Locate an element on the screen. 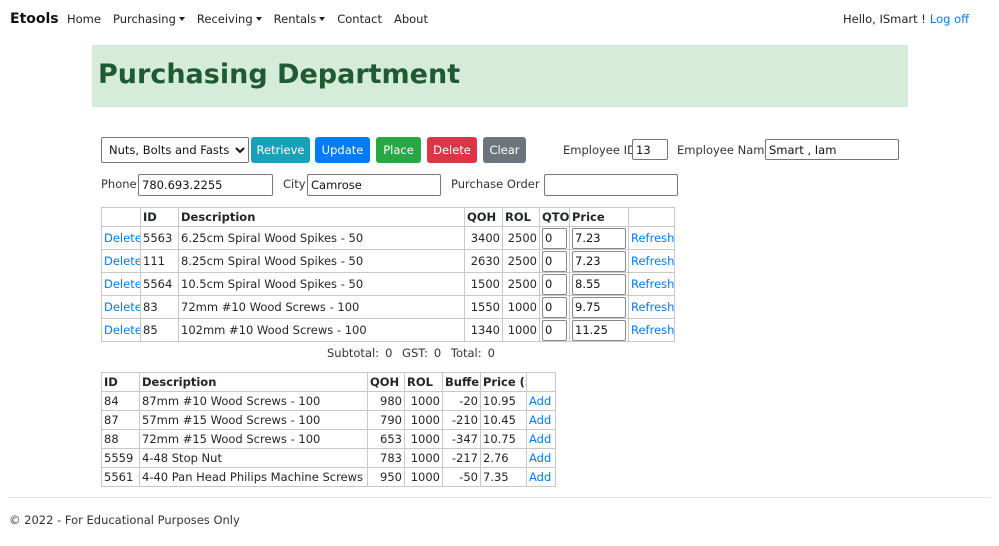 The width and height of the screenshot is (999, 546). cell: 10.45 is located at coordinates (503, 420).